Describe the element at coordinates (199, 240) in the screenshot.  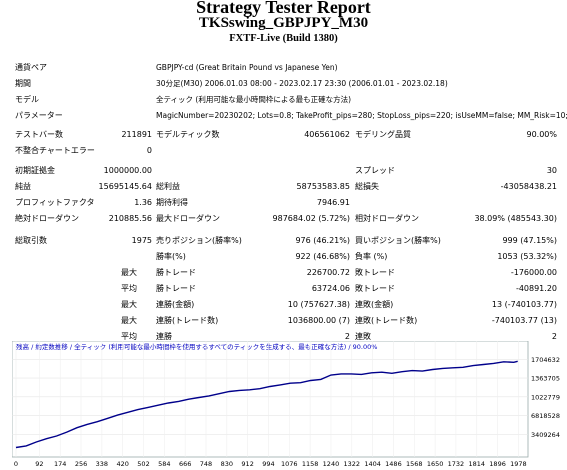
I see `short-positions-label: 売りポジション(勝率%)` at that location.